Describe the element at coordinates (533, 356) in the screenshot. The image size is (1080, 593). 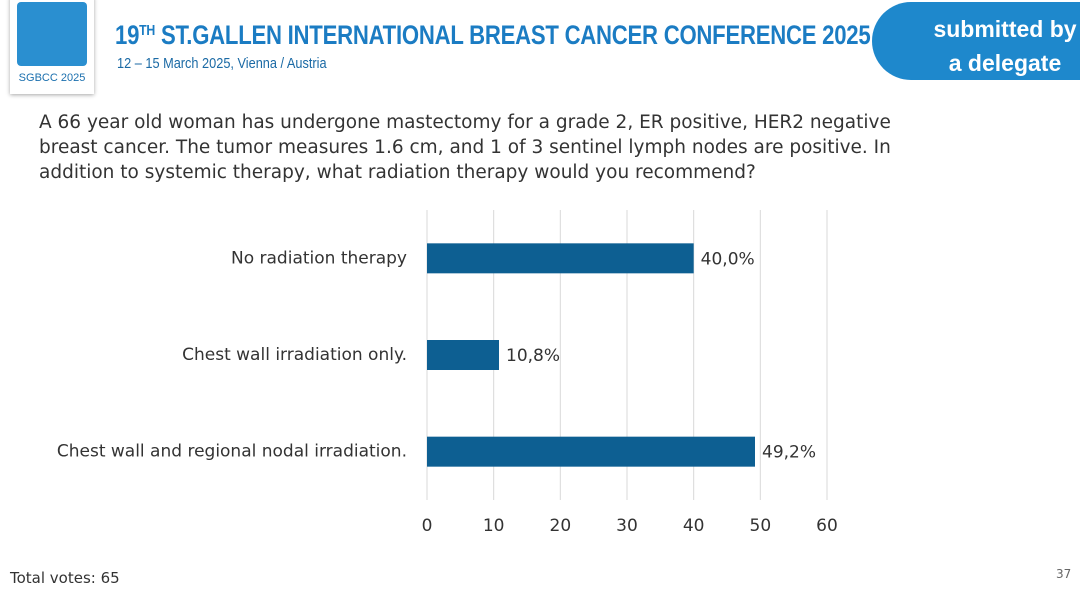
I see `value-label: 10,8%` at that location.